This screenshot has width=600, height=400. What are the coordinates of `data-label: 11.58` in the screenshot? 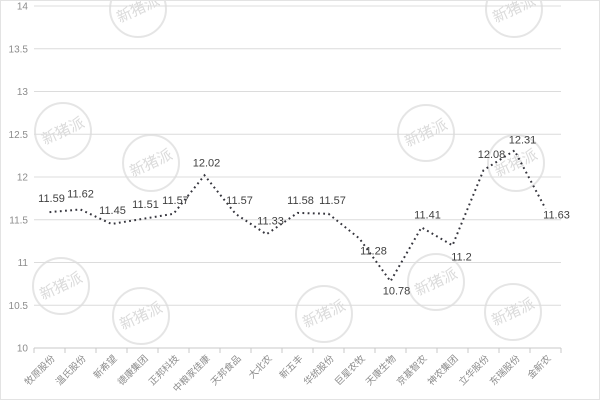 It's located at (300, 201).